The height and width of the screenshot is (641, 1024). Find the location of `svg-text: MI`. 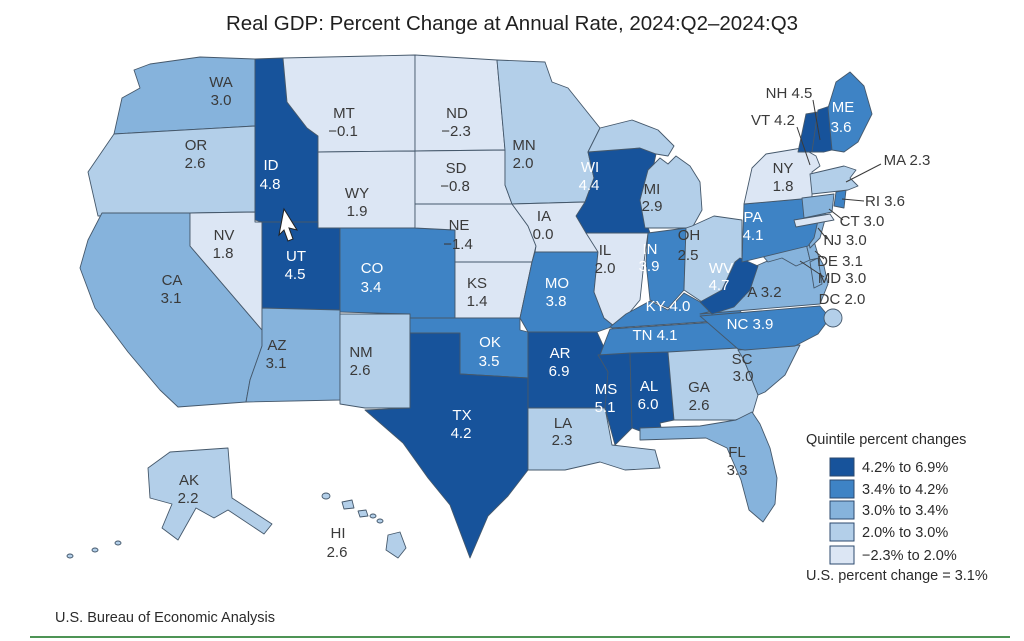

svg-text: MI is located at coordinates (652, 189).